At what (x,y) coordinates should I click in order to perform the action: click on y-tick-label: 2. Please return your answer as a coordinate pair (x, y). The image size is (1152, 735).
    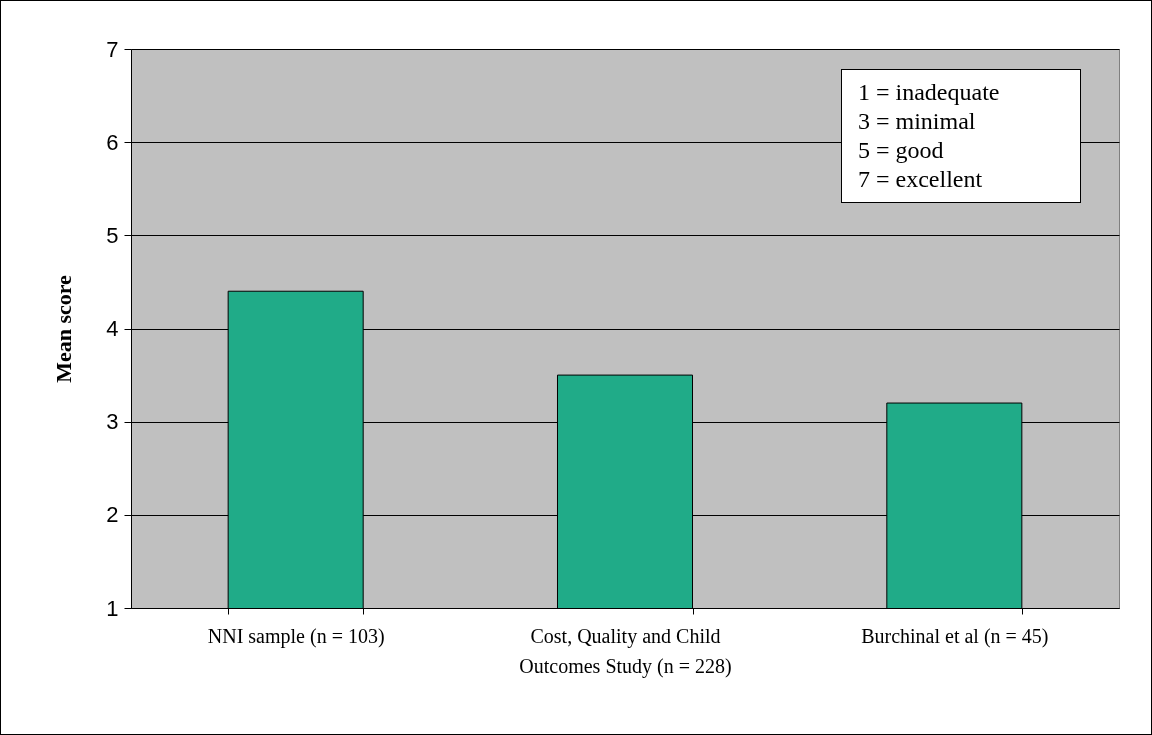
    Looking at the image, I should click on (112, 515).